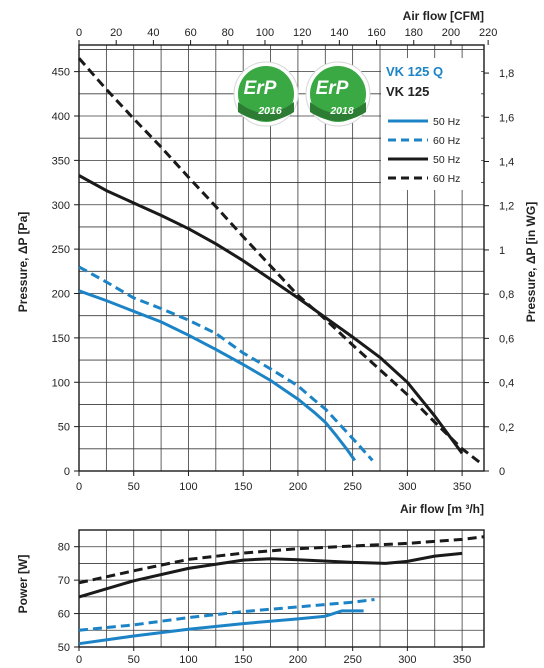  Describe the element at coordinates (506, 207) in the screenshot. I see `right-tick-label: 1,2` at that location.